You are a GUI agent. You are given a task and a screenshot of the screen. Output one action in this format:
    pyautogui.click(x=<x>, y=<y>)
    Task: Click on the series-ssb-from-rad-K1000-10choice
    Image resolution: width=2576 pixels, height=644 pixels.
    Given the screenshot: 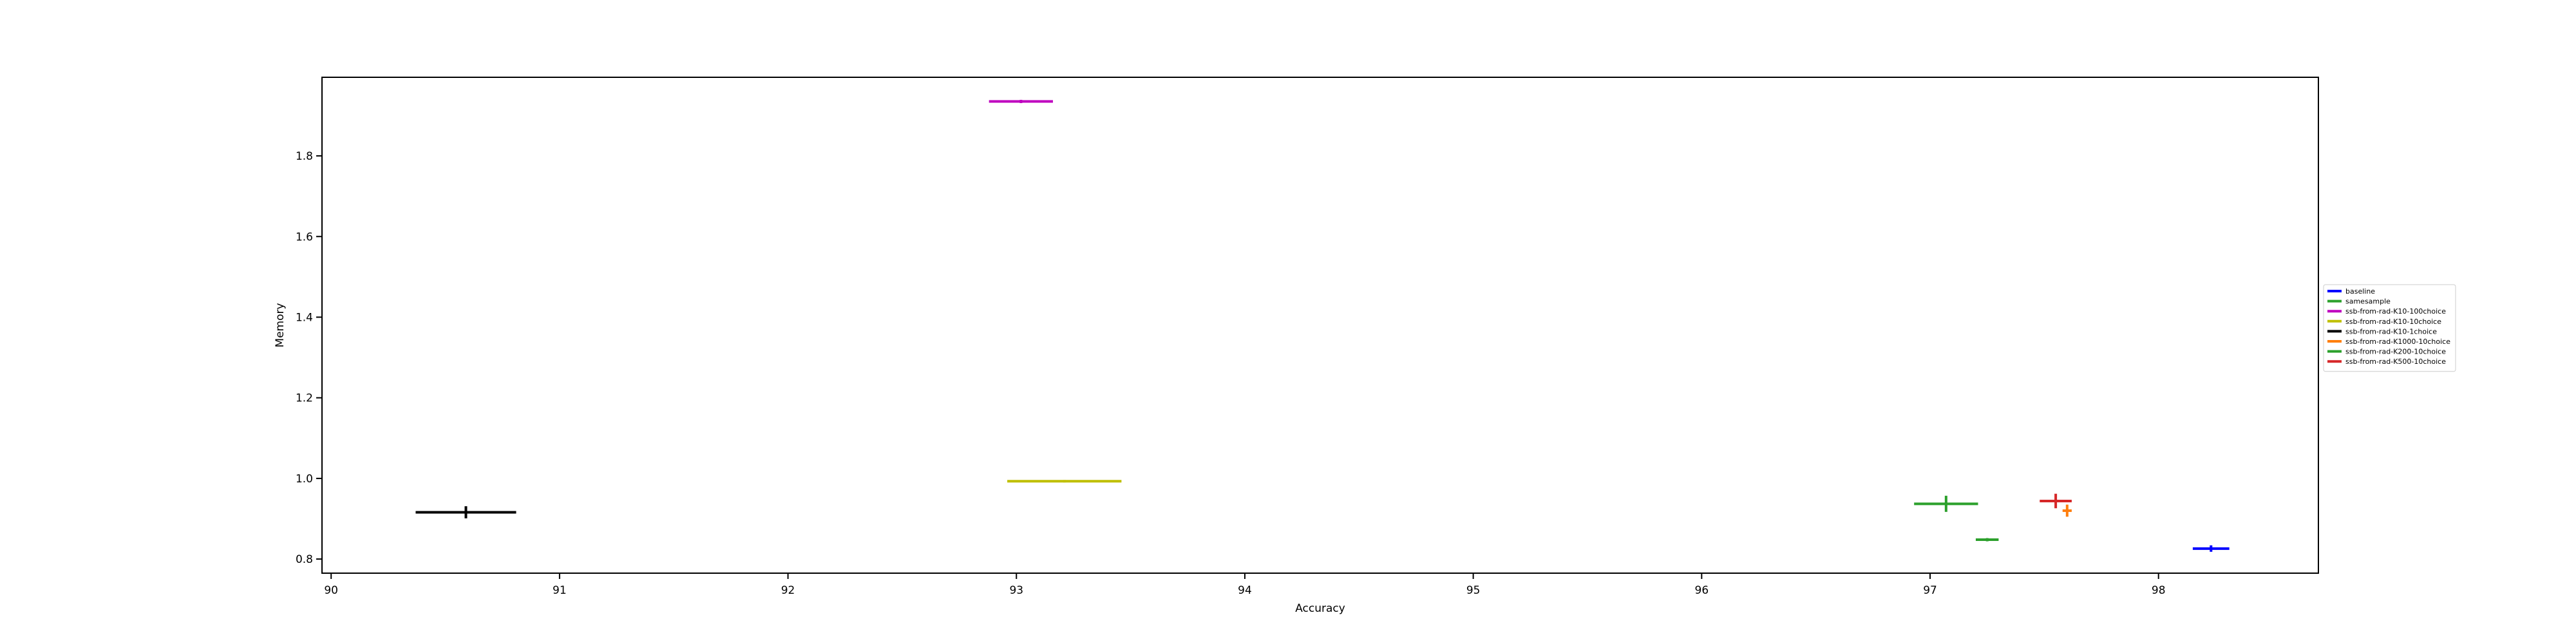 What is the action you would take?
    pyautogui.click(x=2067, y=511)
    